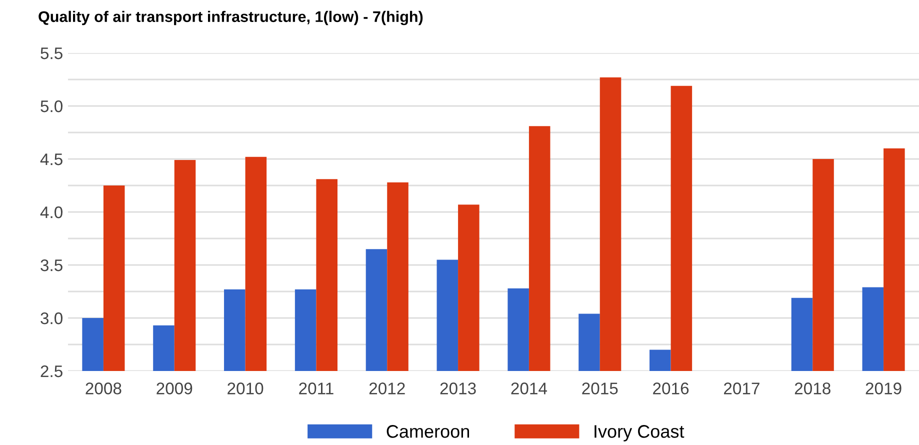  I want to click on y-tick-label: 4.0, so click(51, 212).